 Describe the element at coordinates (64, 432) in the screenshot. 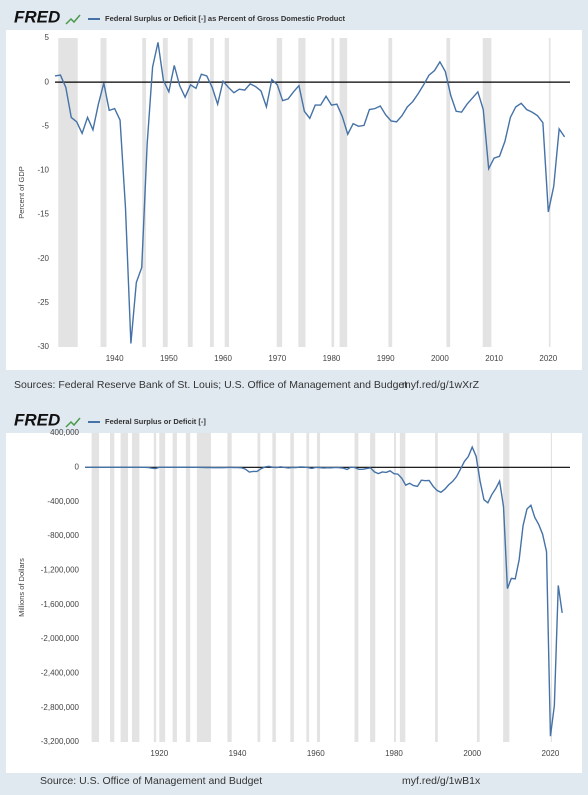

I see `y-tick-label: 400,000` at that location.